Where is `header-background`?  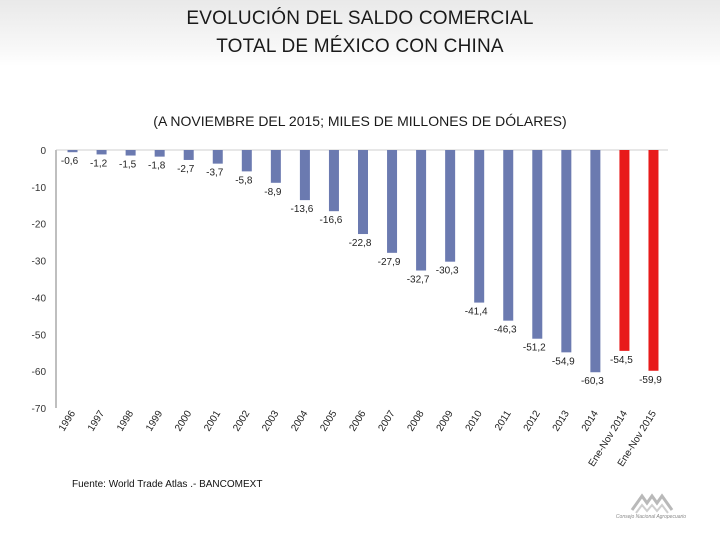
header-background is located at coordinates (360, 33).